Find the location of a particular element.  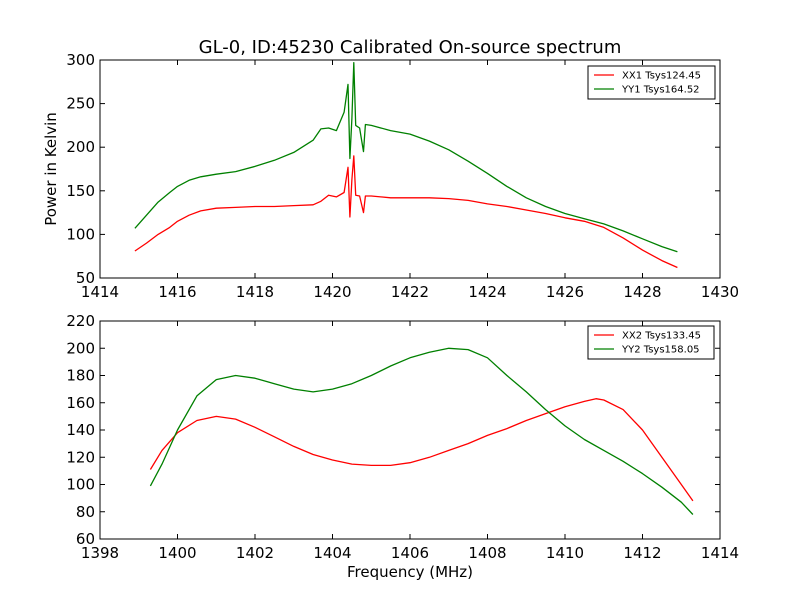

legend-entry: XX2 Tsys133.45 is located at coordinates (661, 336).